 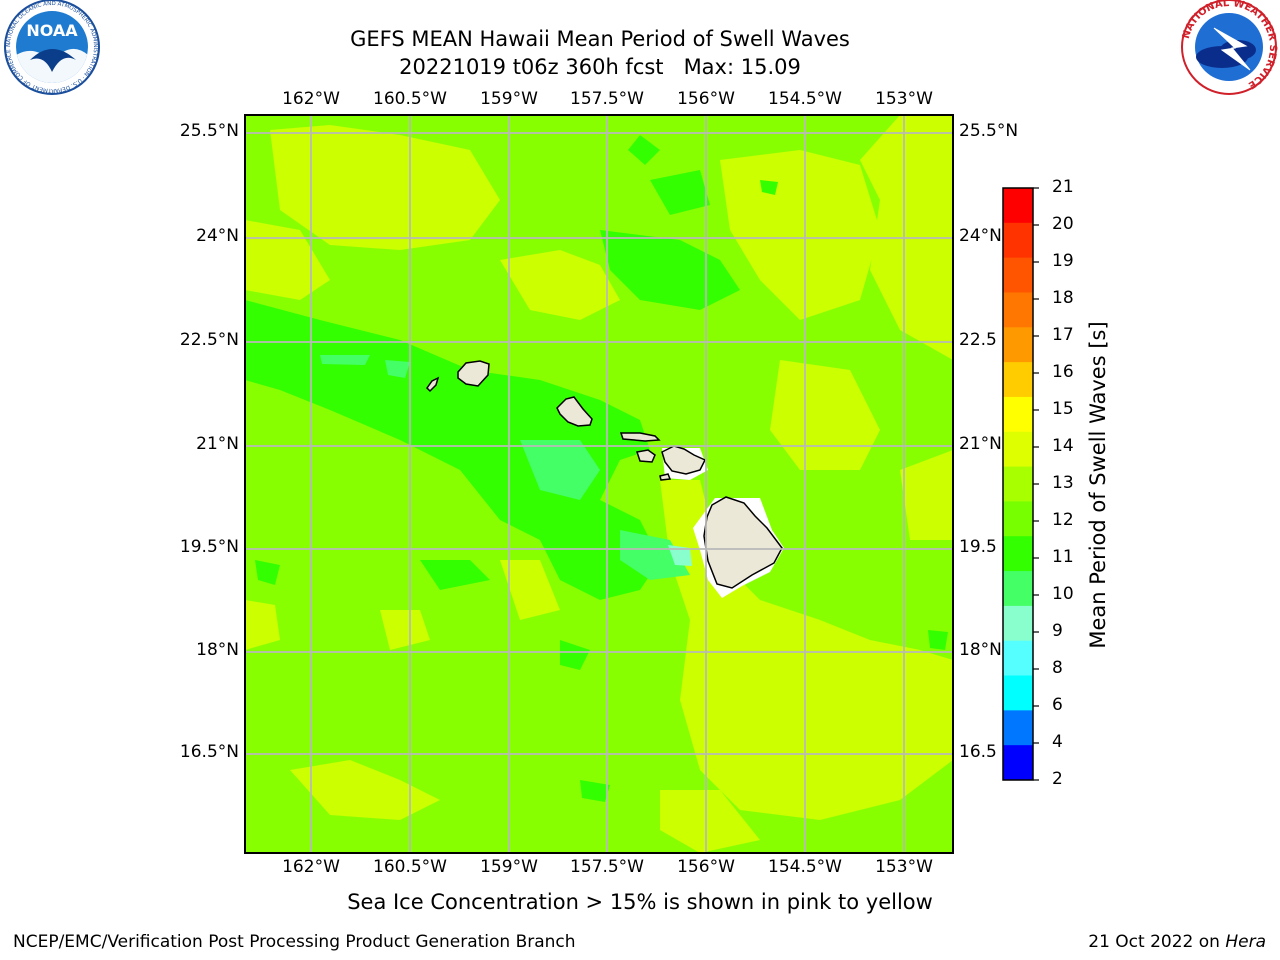 I want to click on lon-tick-top: 156°W, so click(x=706, y=99).